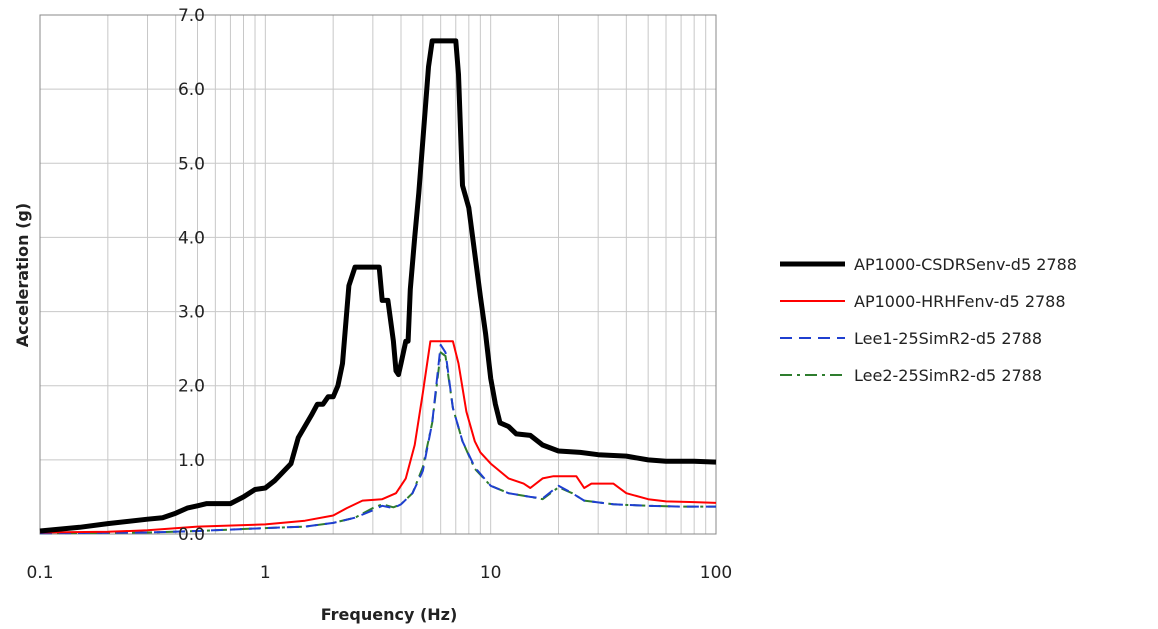 The height and width of the screenshot is (629, 1158). What do you see at coordinates (948, 375) in the screenshot?
I see `legend-label: Lee2-25SimR2-d5 2788` at bounding box center [948, 375].